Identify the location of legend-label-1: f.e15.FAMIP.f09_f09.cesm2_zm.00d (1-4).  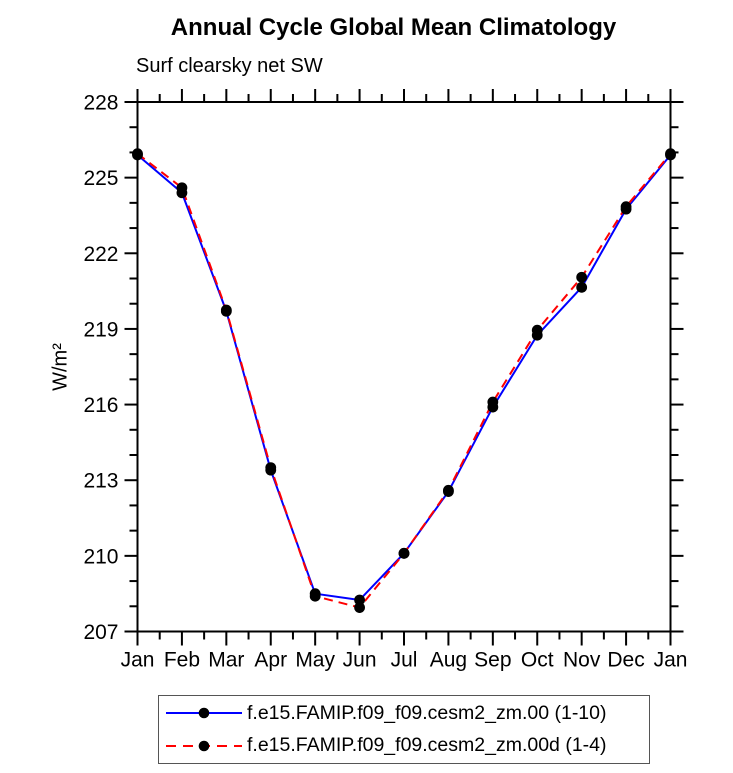
(427, 745).